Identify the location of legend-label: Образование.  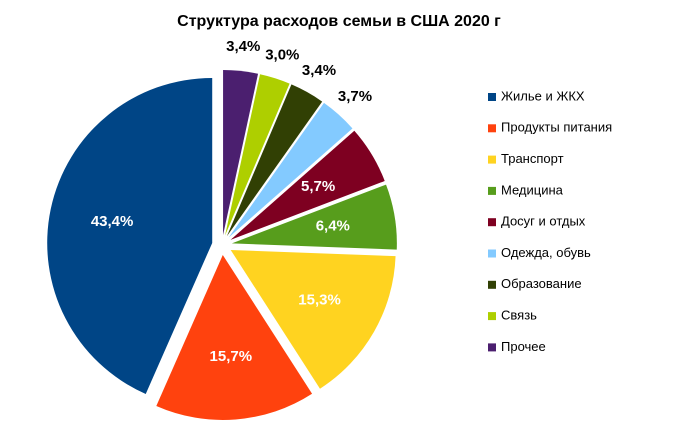
(541, 283).